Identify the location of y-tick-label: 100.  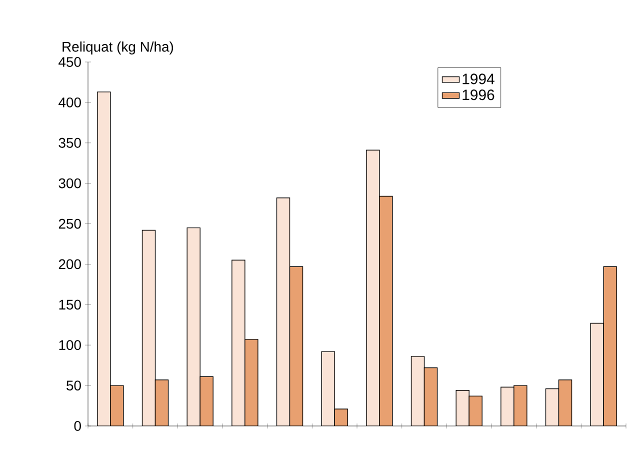
(70, 345).